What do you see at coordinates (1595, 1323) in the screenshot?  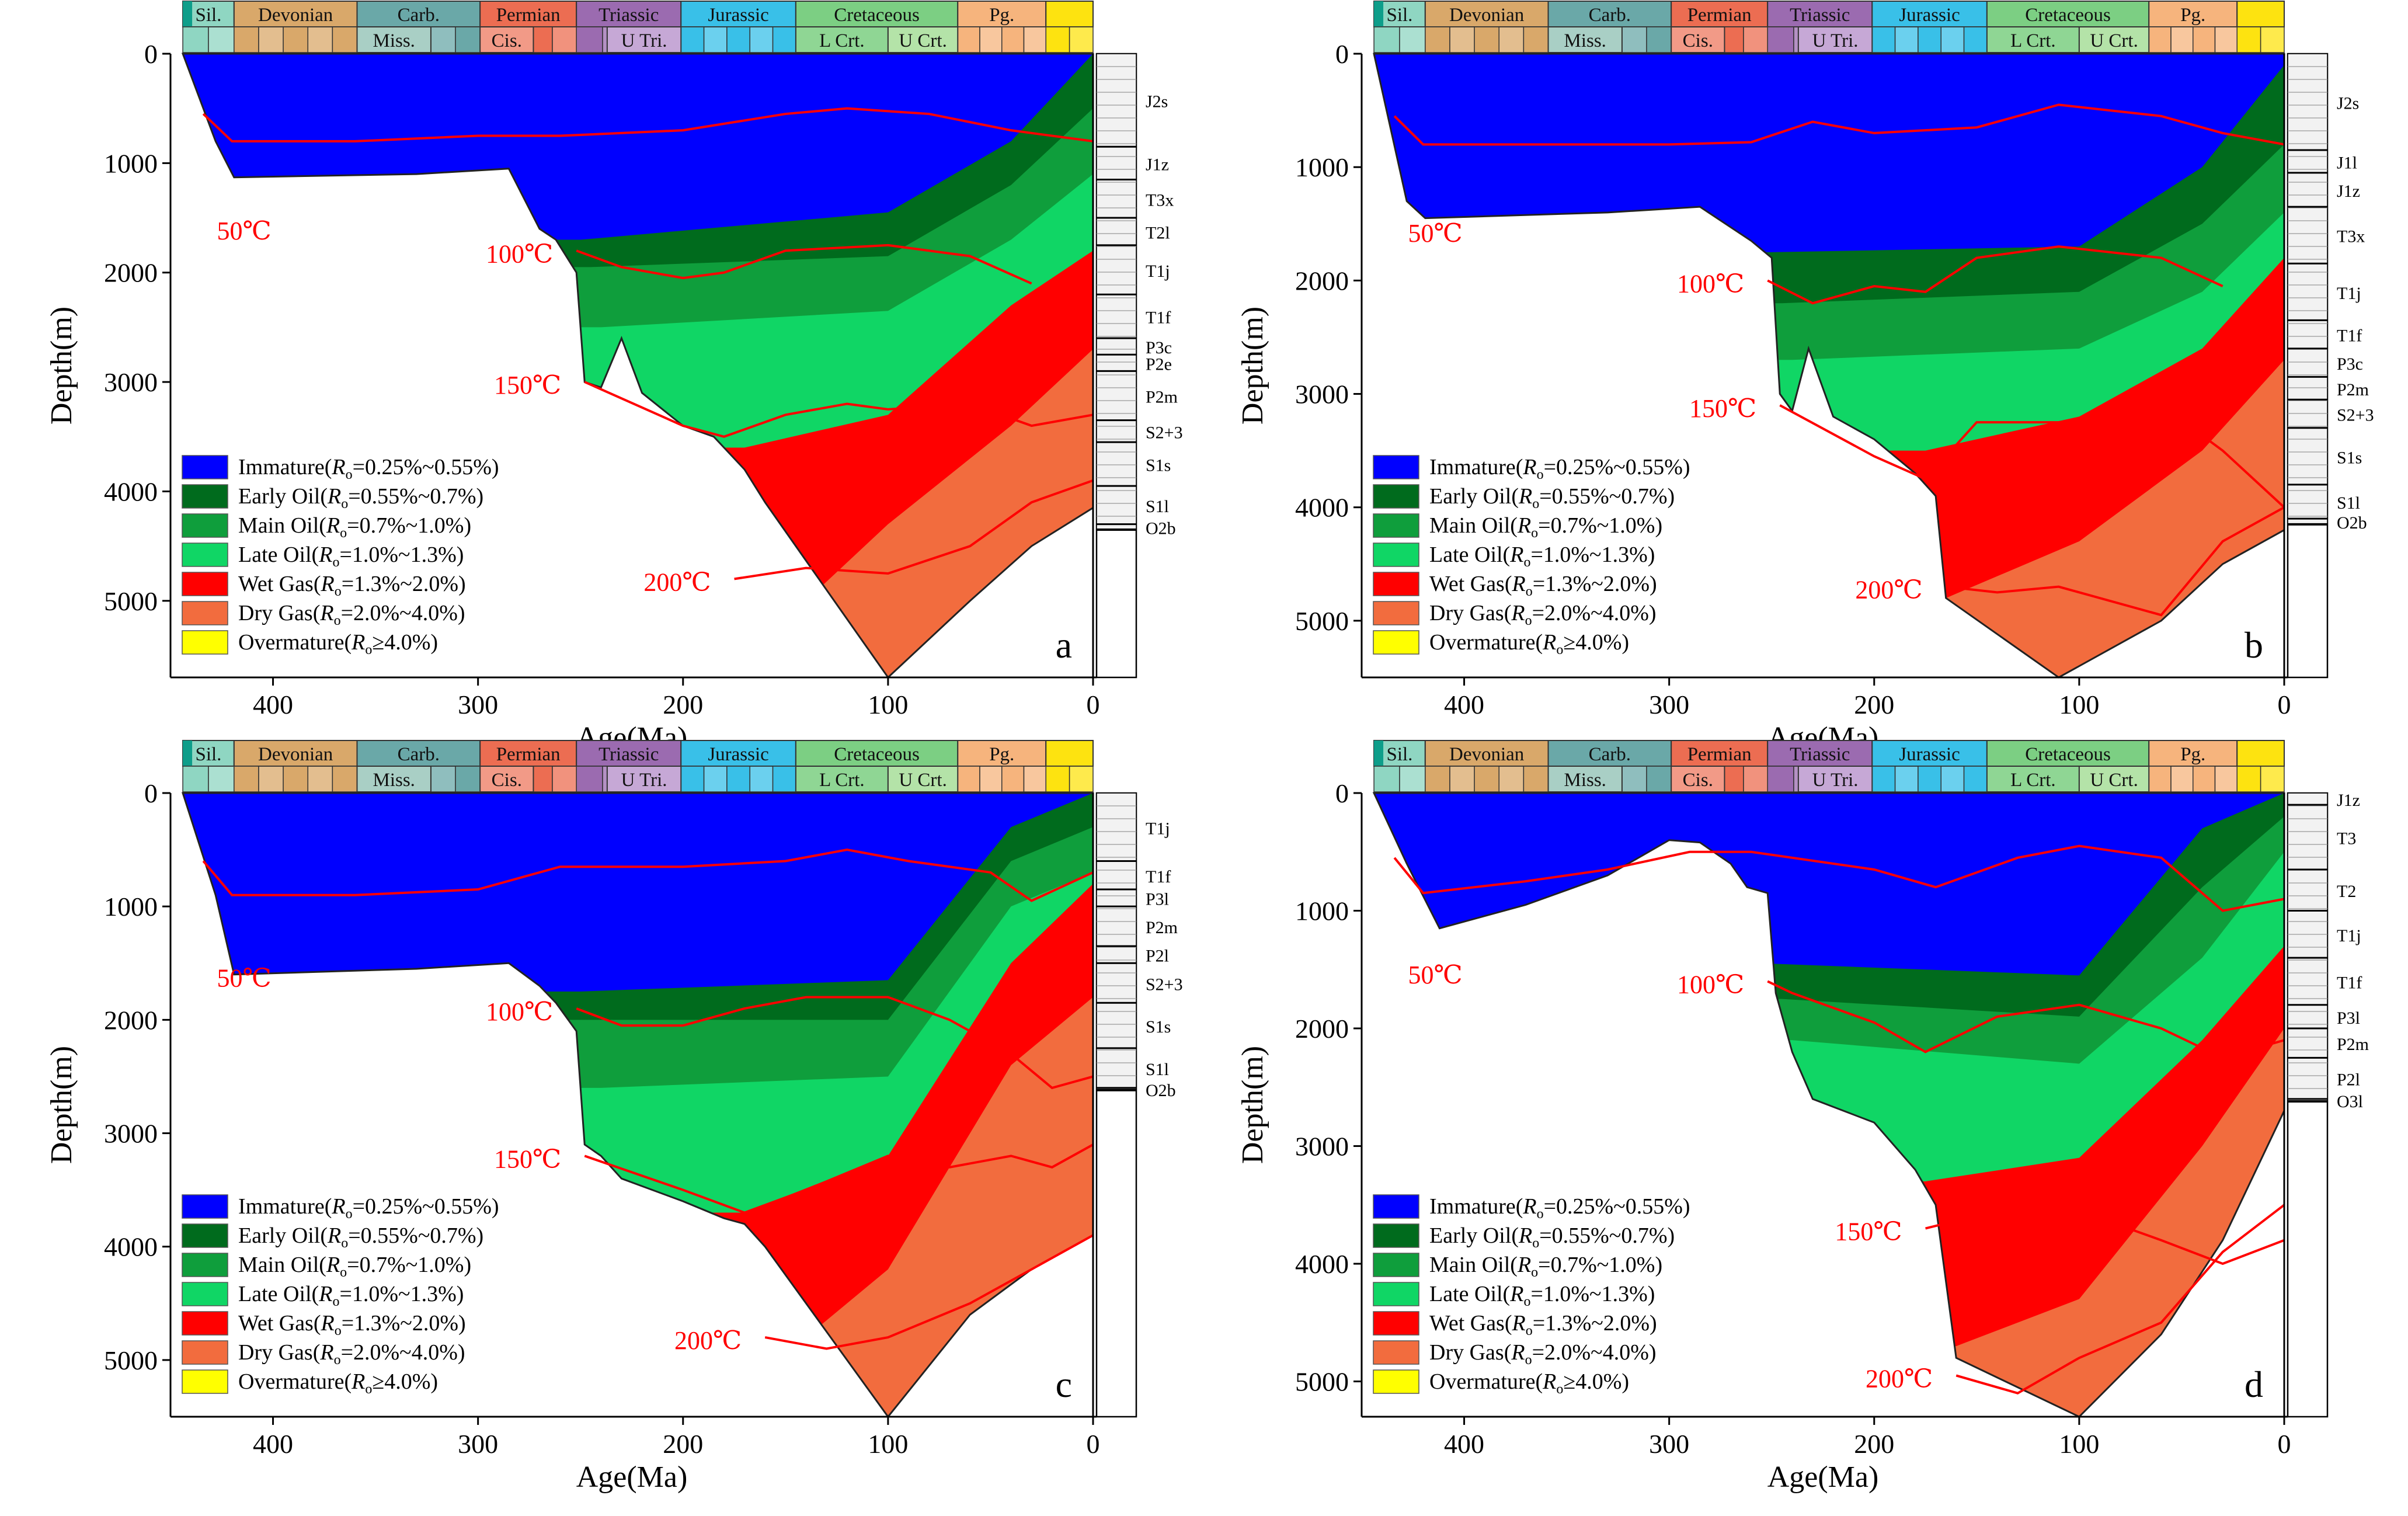 I see `legend-label-range: =1.3%~2.0%)` at bounding box center [1595, 1323].